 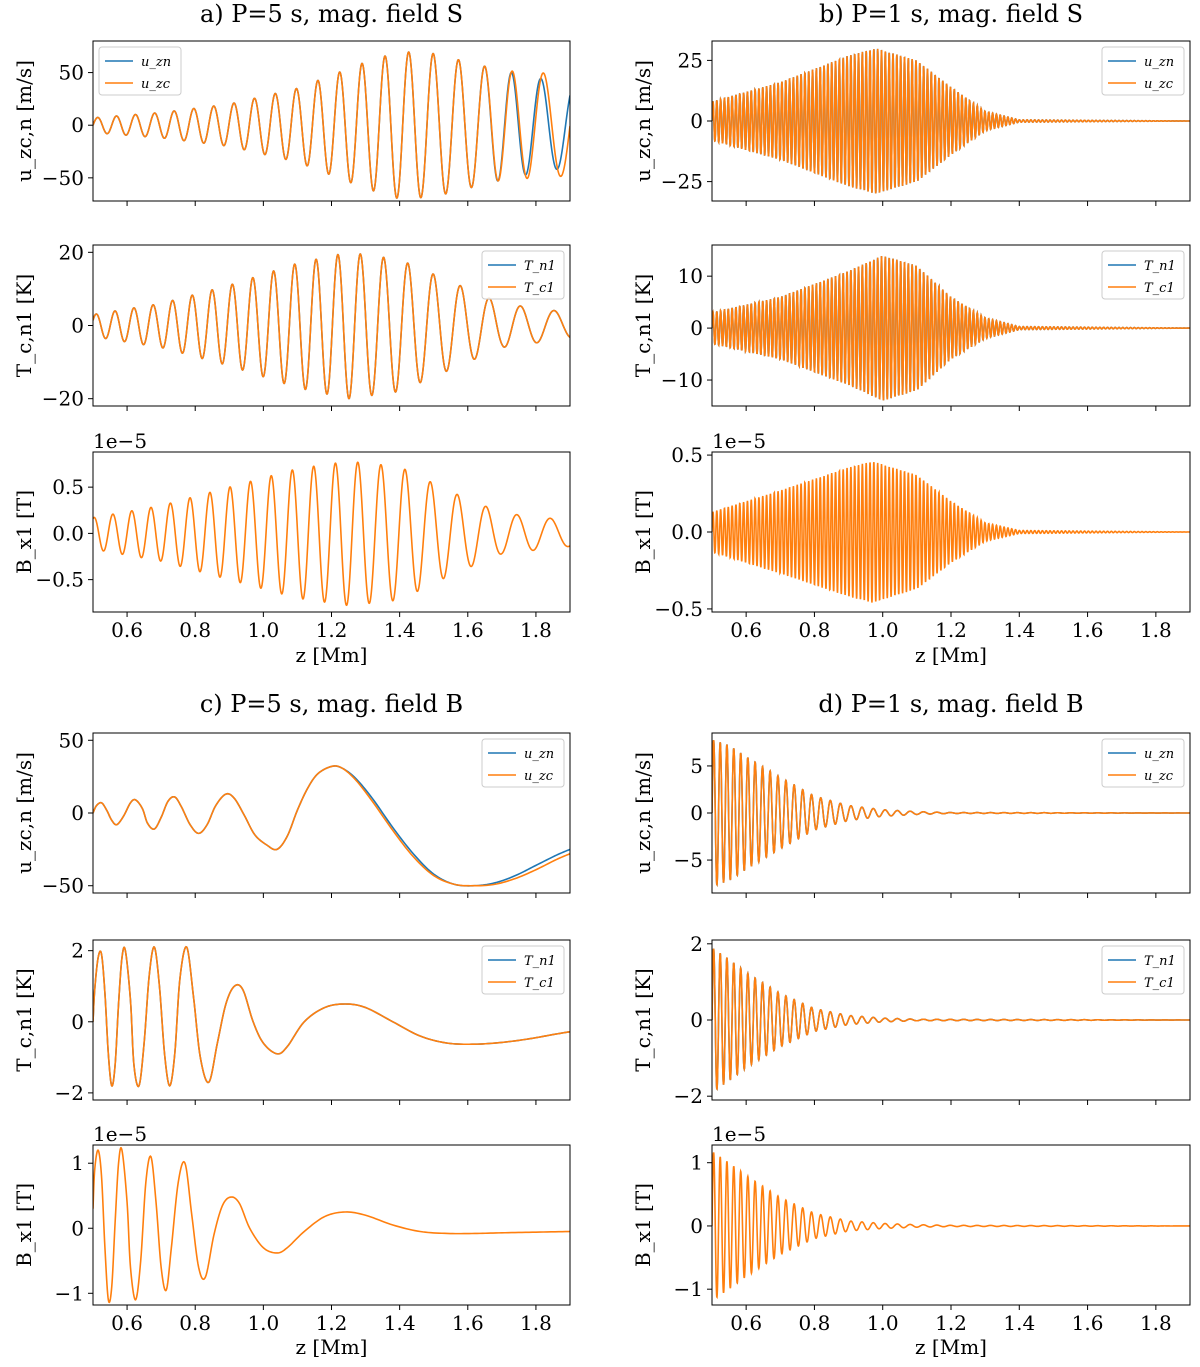 What do you see at coordinates (71, 252) in the screenshot?
I see `y-tick-label: 20` at bounding box center [71, 252].